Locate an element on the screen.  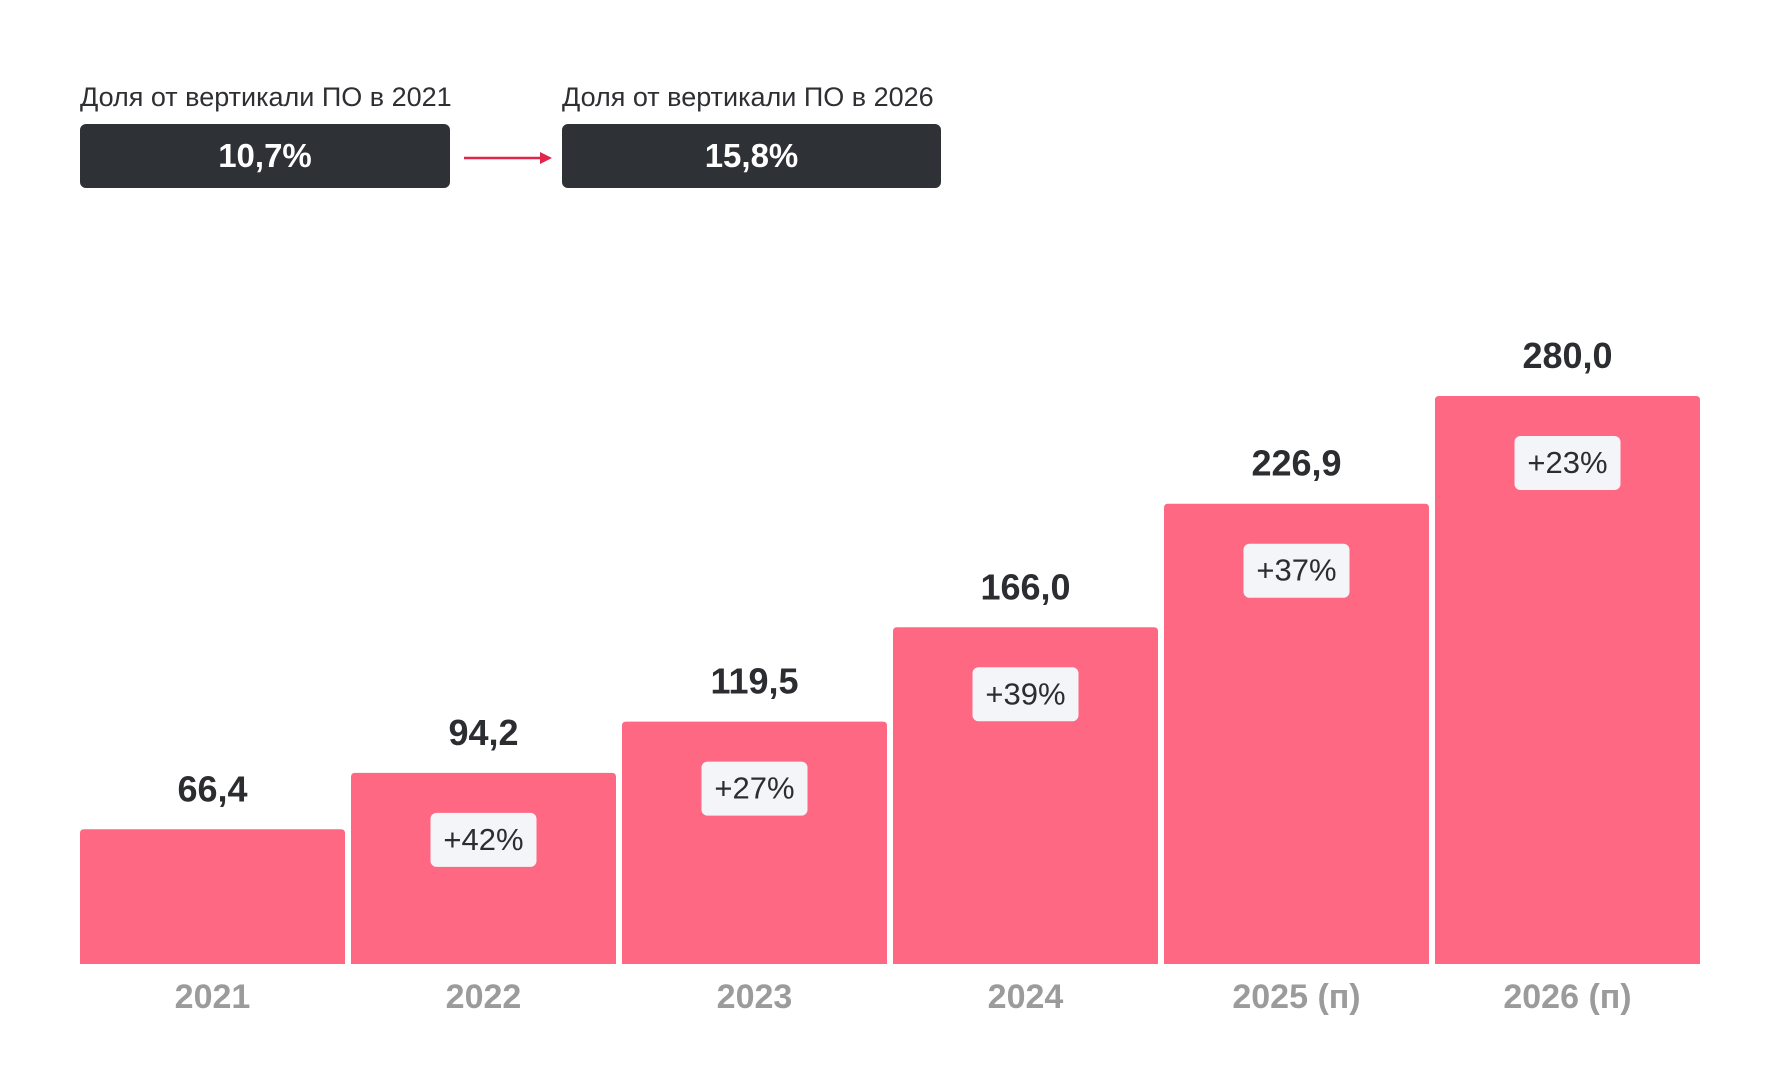
share-2021-value-box: 10,7% is located at coordinates (265, 156).